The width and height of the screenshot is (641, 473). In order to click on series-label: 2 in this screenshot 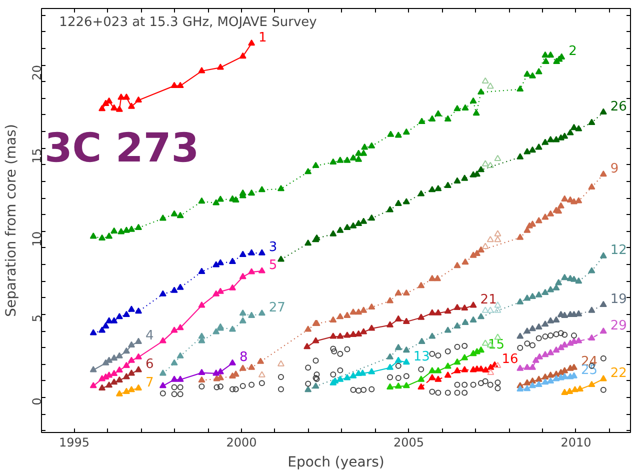, I will do `click(572, 52)`.